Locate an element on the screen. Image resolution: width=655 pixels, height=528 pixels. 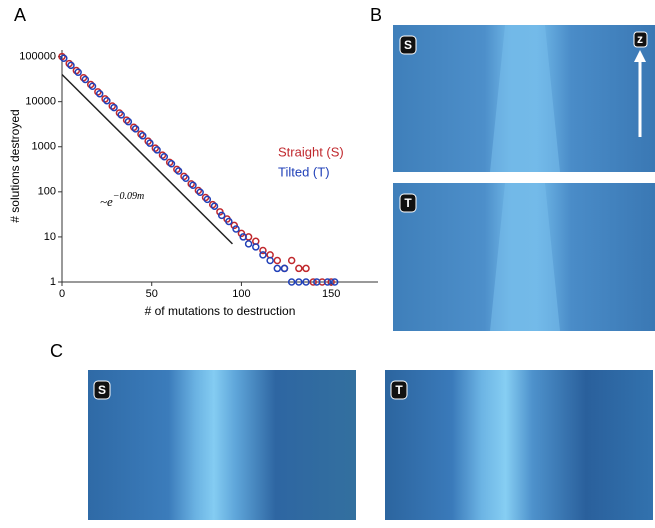
x-axis-label: # of mutations to destruction is located at coordinates (220, 311).